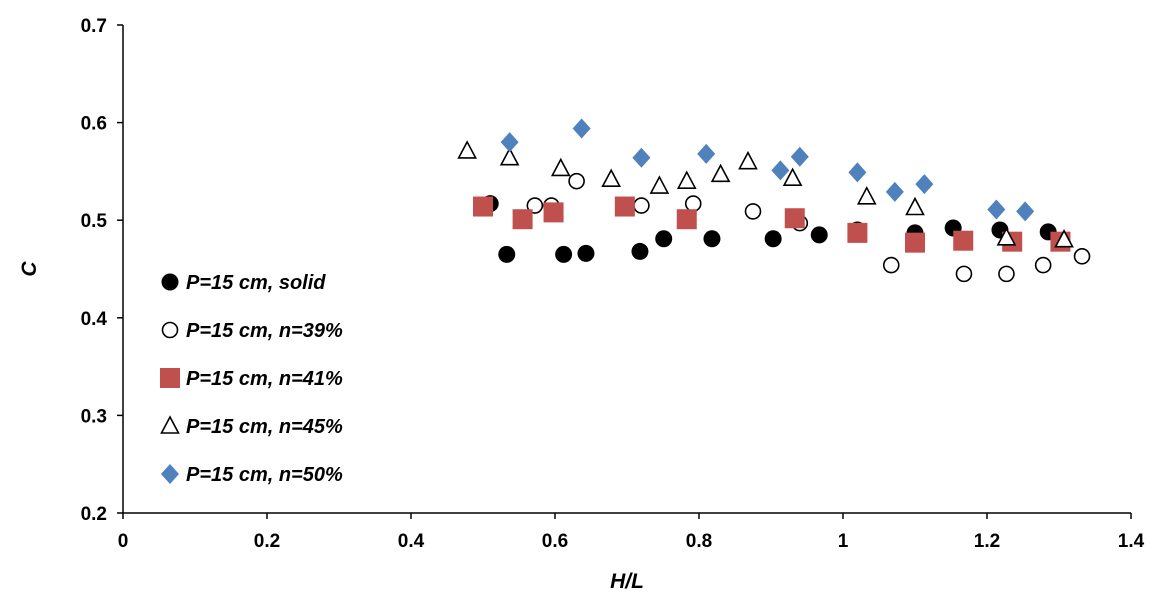  Describe the element at coordinates (29, 269) in the screenshot. I see `y-axis-title: C` at that location.